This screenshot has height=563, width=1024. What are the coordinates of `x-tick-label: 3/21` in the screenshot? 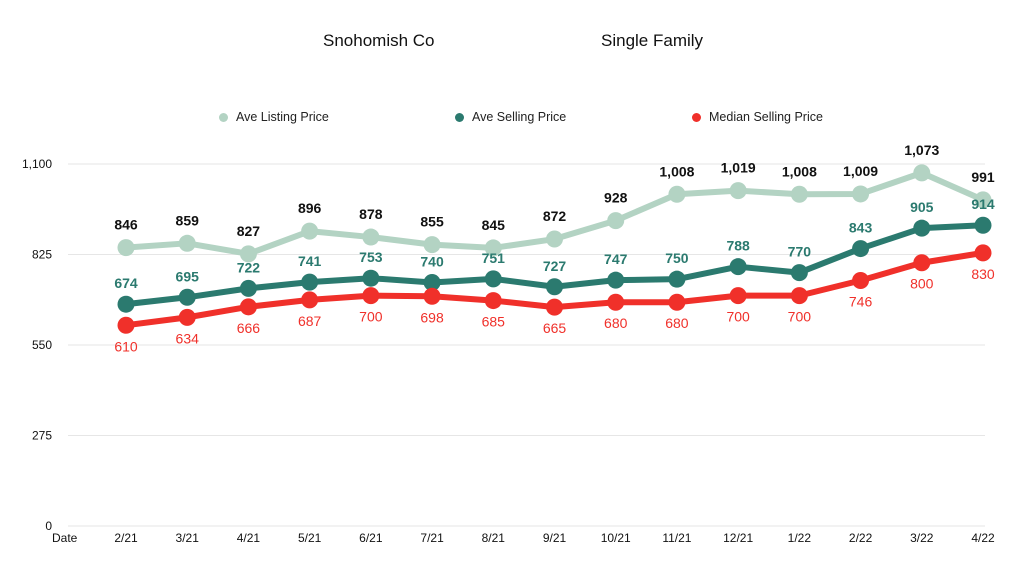 It's located at (188, 538).